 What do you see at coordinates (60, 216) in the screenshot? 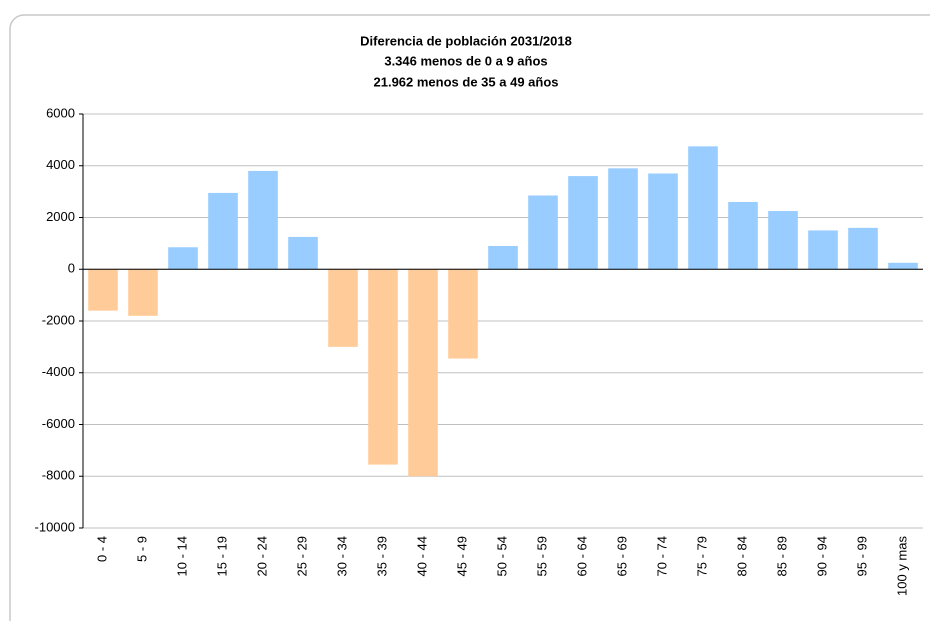
I see `y-tick-label: 2000` at bounding box center [60, 216].